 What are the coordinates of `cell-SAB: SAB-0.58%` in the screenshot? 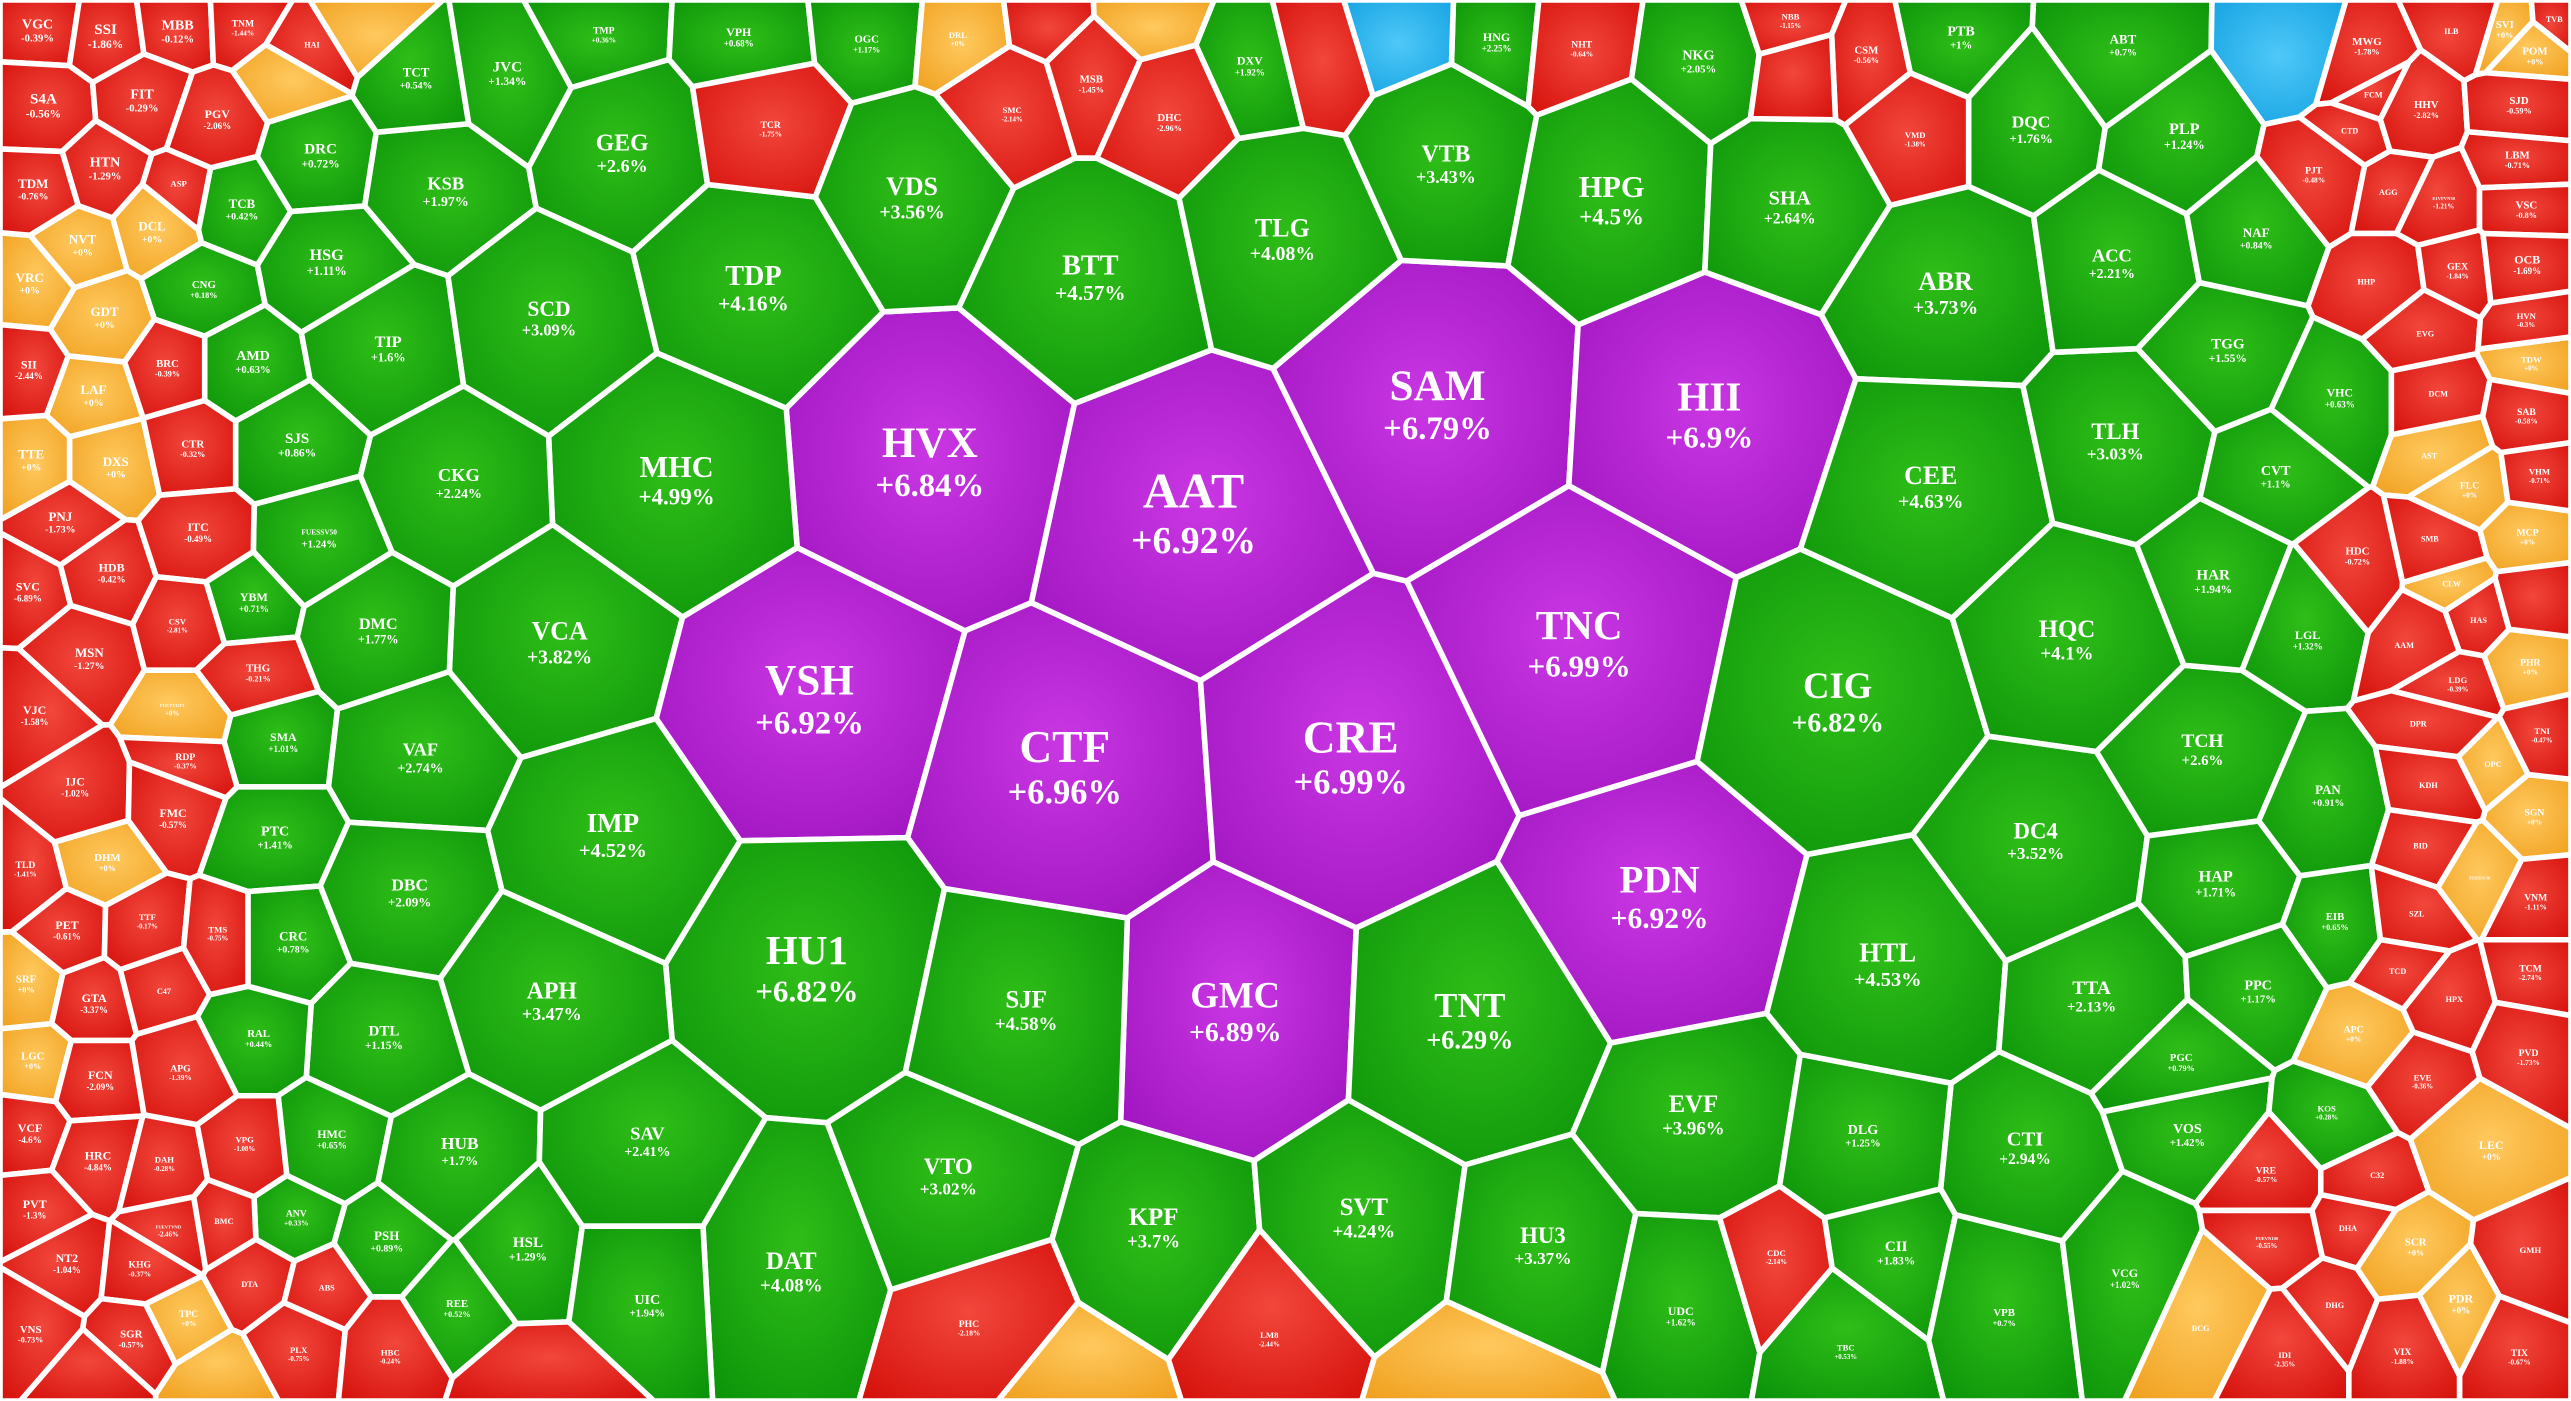 It's located at (2525, 416).